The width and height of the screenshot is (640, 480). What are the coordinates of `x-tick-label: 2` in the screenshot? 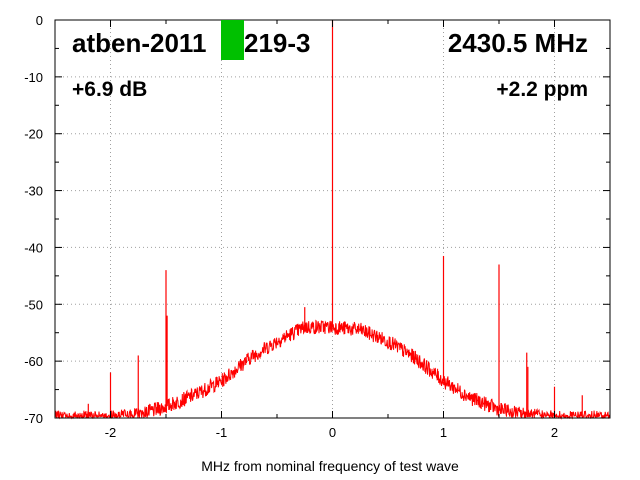 It's located at (554, 432).